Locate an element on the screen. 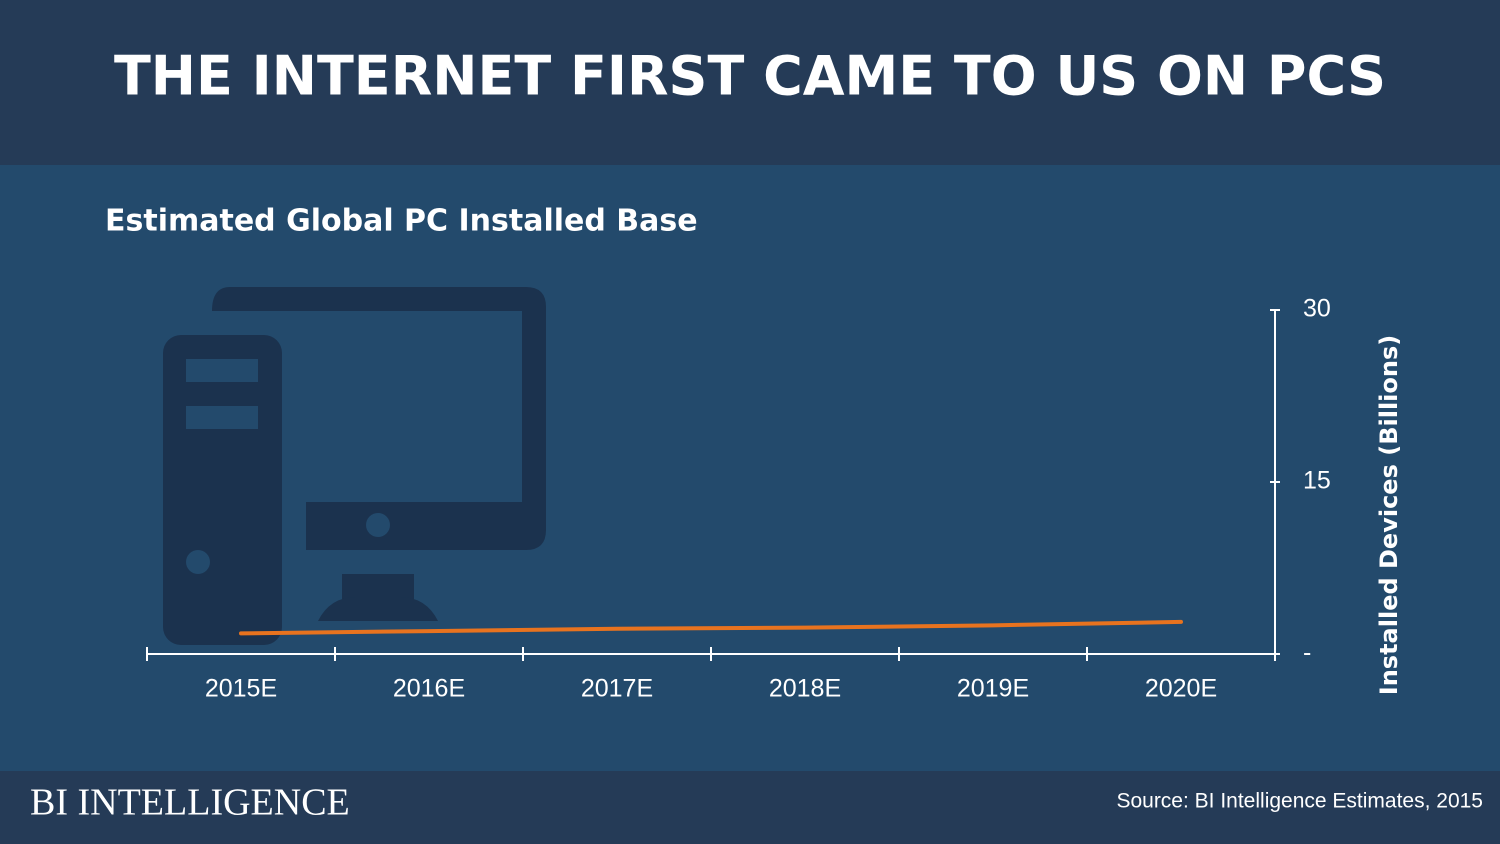 This screenshot has height=844, width=1500. chart-title: THE INTERNET FIRST CAME TO US ON PCS is located at coordinates (750, 76).